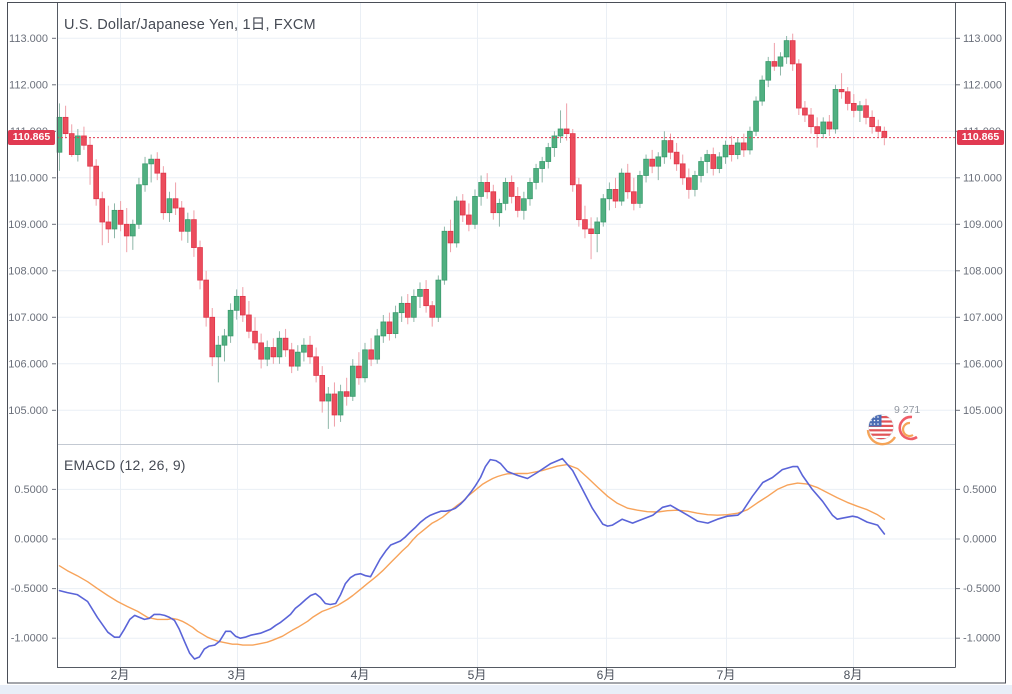 The height and width of the screenshot is (694, 1012). What do you see at coordinates (31, 137) in the screenshot?
I see `last-price-badge-left: 110.865` at bounding box center [31, 137].